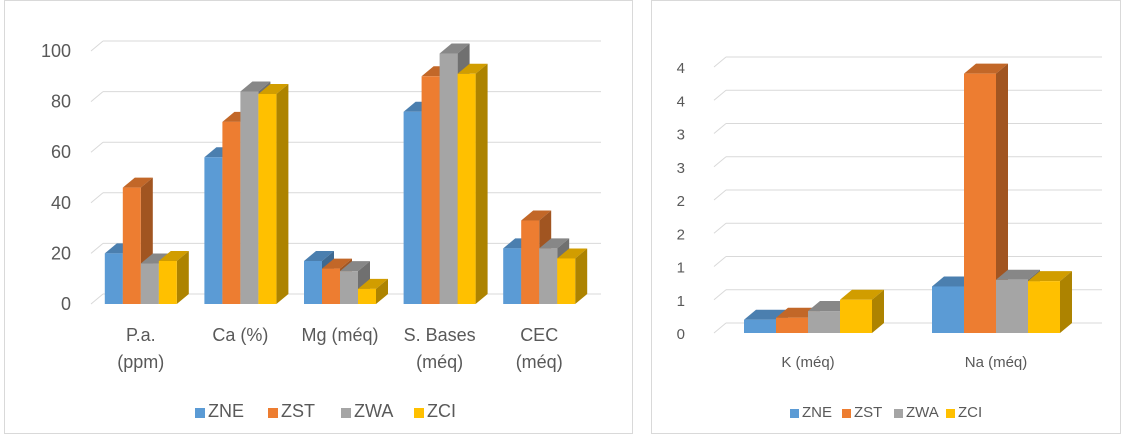  What do you see at coordinates (846, 413) in the screenshot?
I see `right-legend-swatch-zst` at bounding box center [846, 413].